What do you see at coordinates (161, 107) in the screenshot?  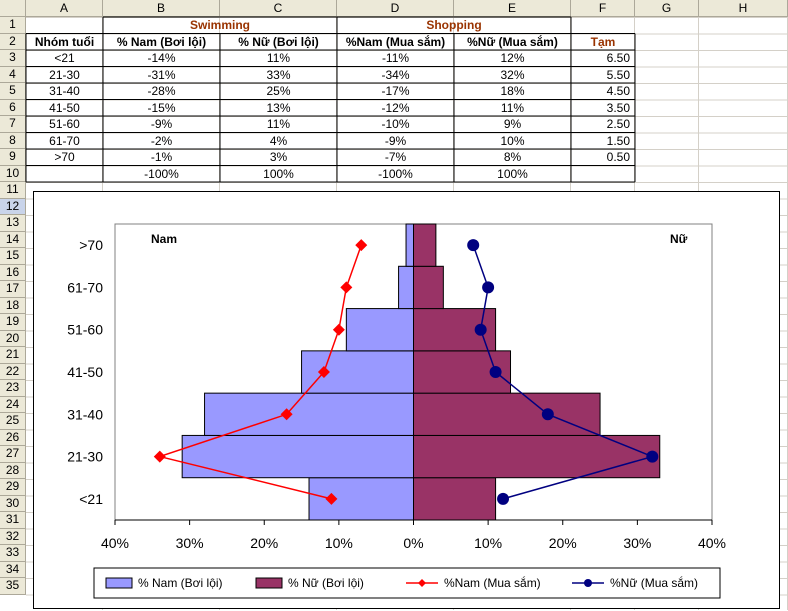 I see `table-cell: -15%` at bounding box center [161, 107].